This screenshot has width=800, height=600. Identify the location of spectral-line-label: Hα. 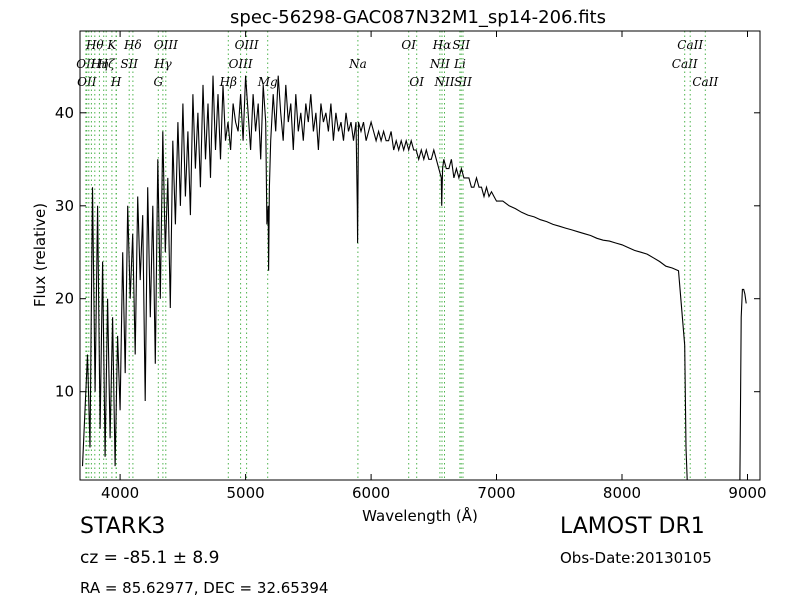
(442, 45).